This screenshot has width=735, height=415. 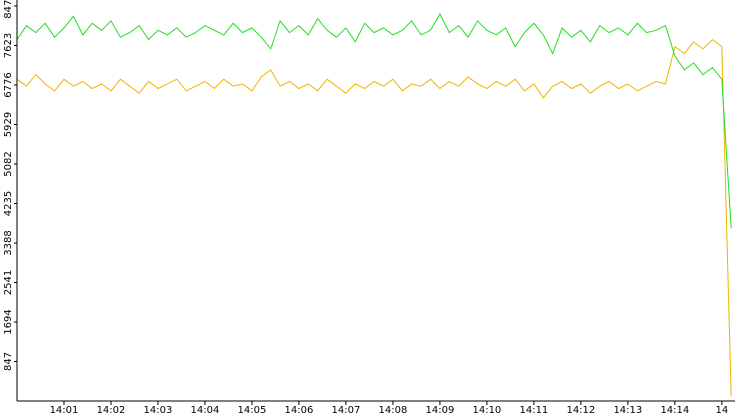 What do you see at coordinates (111, 410) in the screenshot?
I see `x-tick-label: 14:02` at bounding box center [111, 410].